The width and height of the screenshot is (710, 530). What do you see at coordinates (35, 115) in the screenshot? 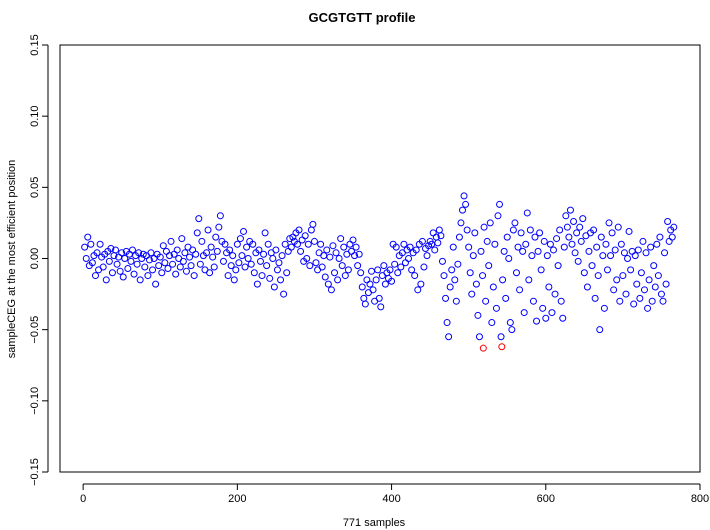
I see `y-tick-label: 0.10` at bounding box center [35, 115].